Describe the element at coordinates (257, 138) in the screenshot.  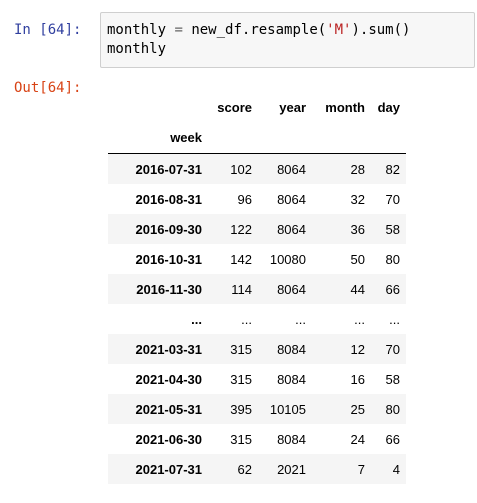
I see `index-name-row: week` at that location.